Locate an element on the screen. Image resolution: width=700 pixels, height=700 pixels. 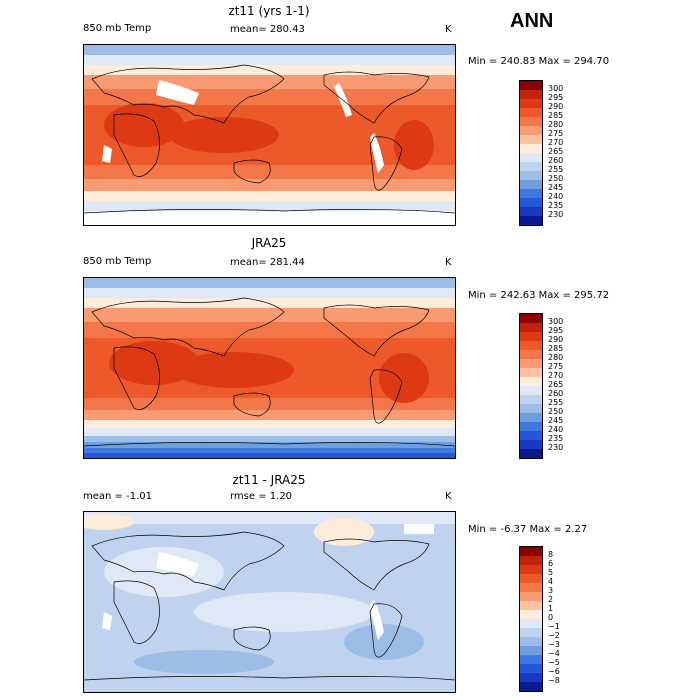
colorbar-tick: 1 is located at coordinates (551, 608).